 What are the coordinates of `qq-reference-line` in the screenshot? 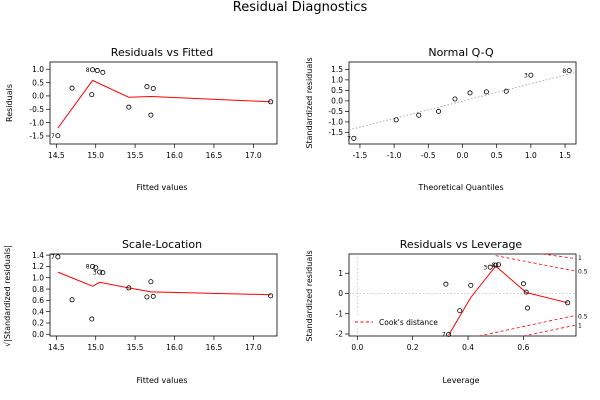 It's located at (462, 101).